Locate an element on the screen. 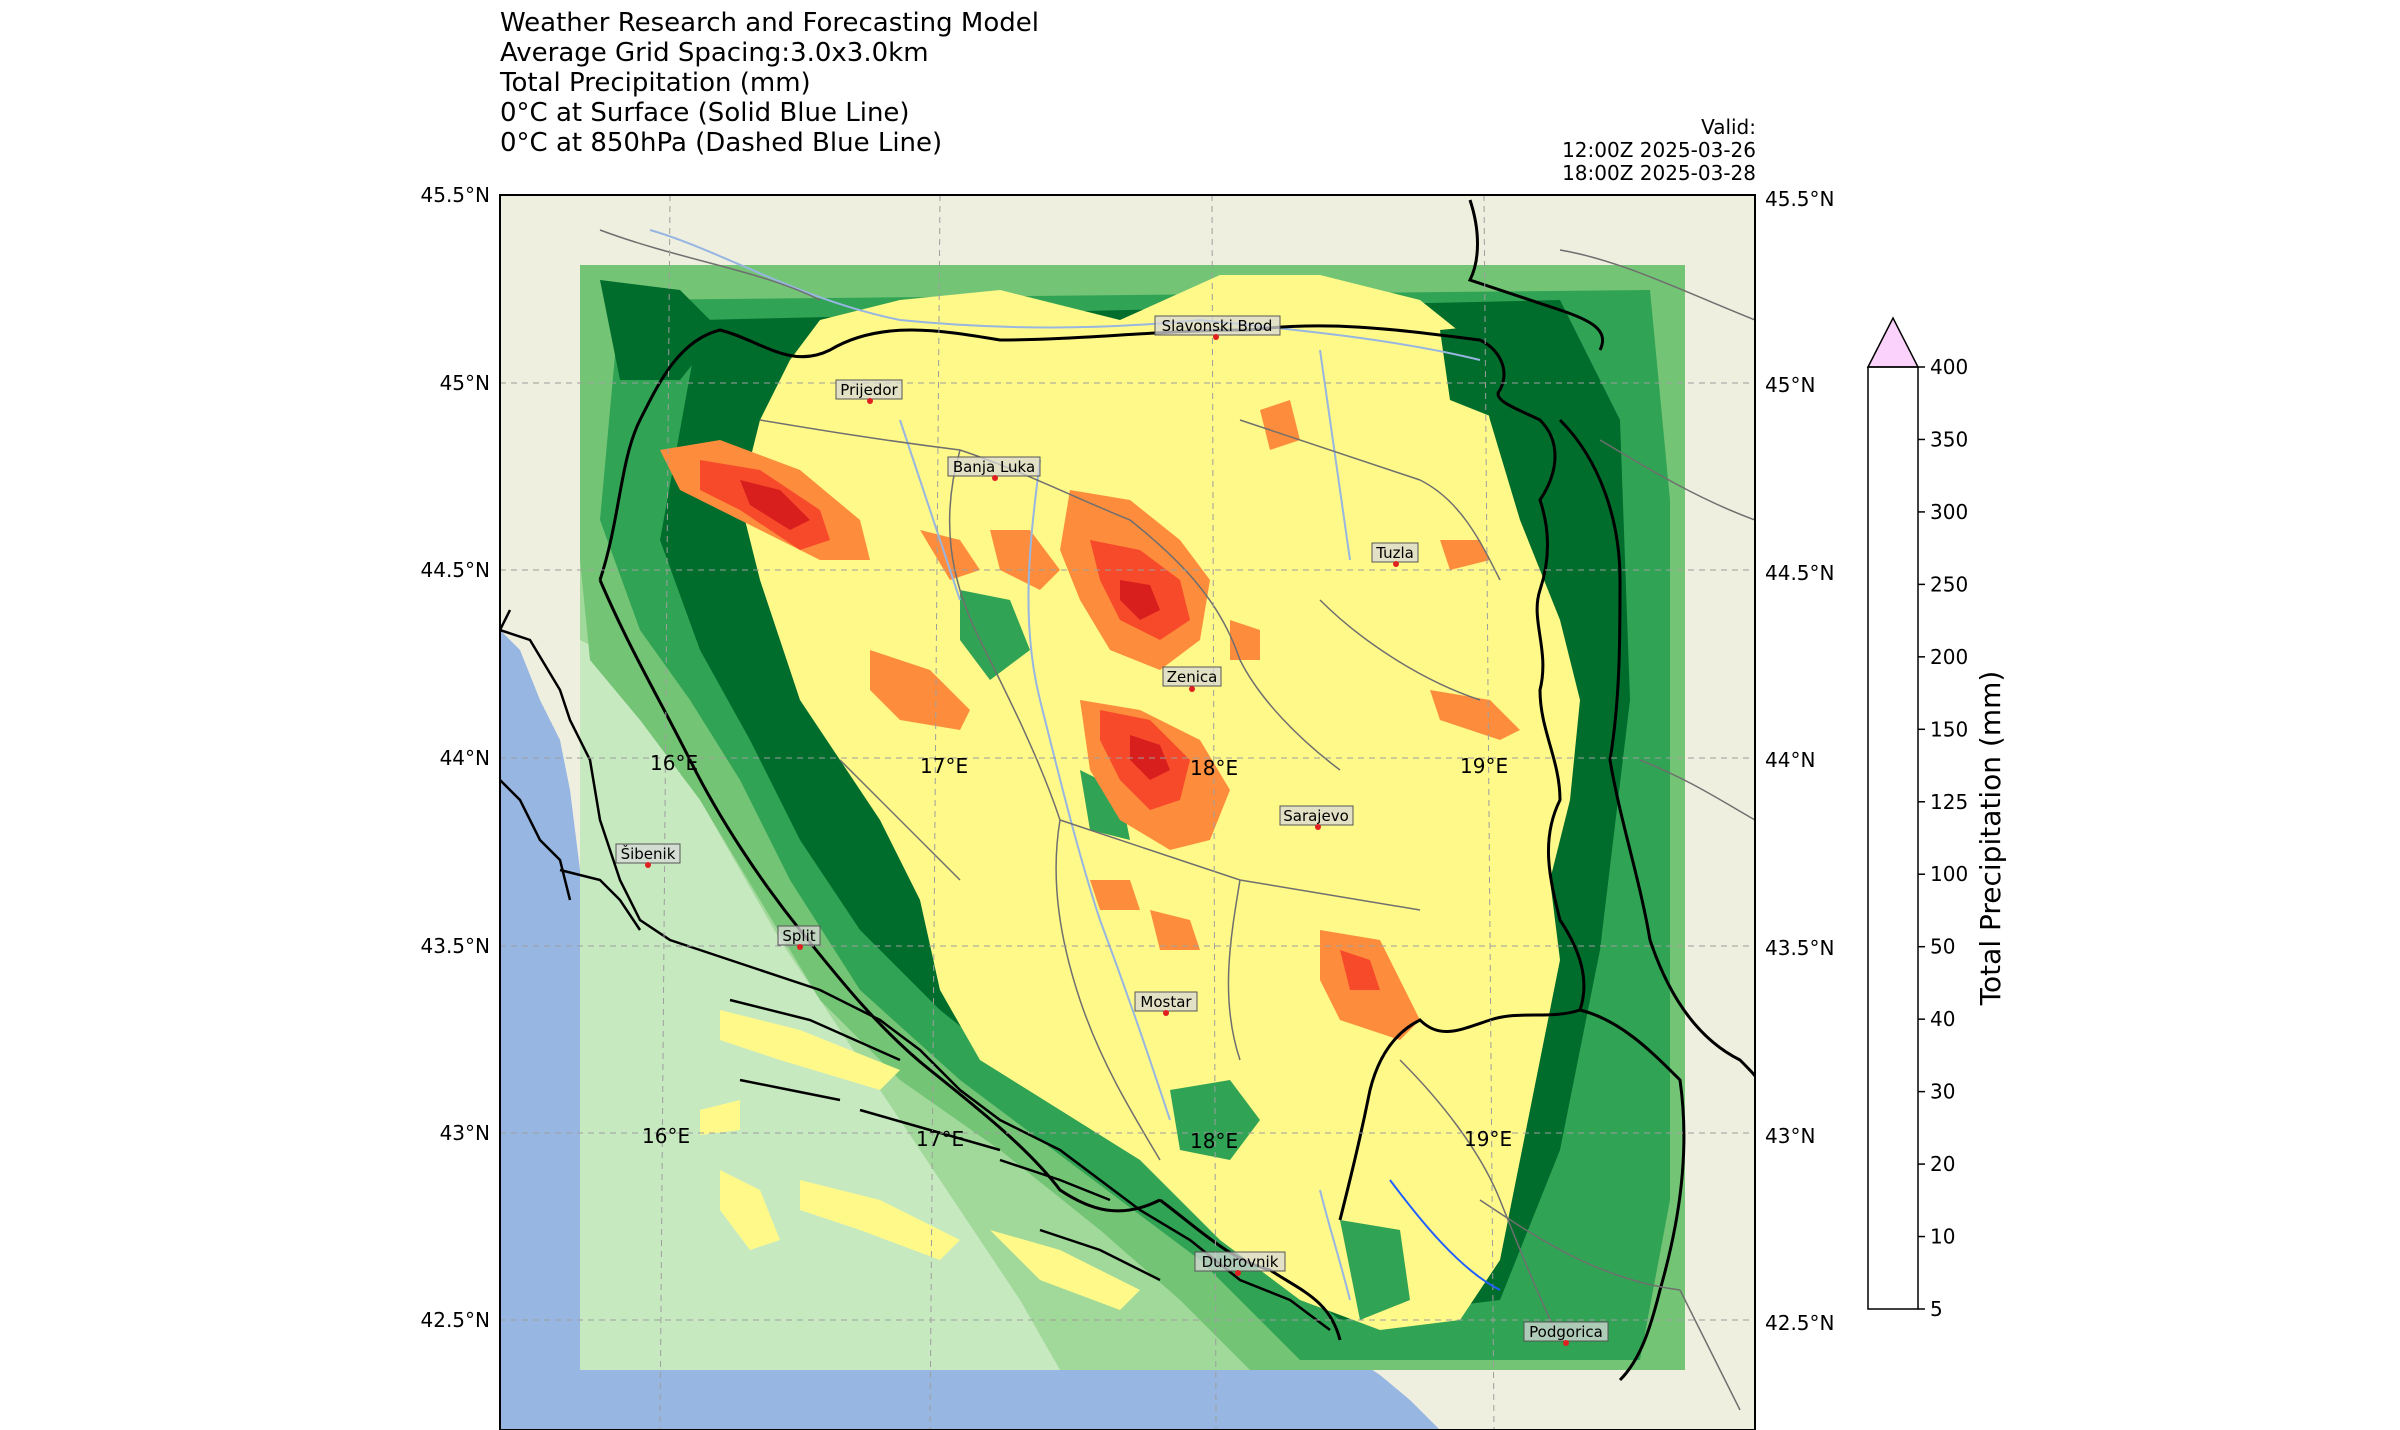 Image resolution: width=2400 pixels, height=1430 pixels. city-label: Zenica is located at coordinates (1192, 677).